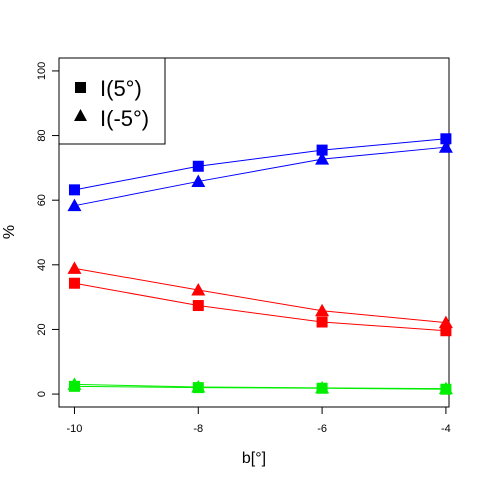 The width and height of the screenshot is (480, 480). Describe the element at coordinates (322, 429) in the screenshot. I see `x-tick-label: -6` at that location.